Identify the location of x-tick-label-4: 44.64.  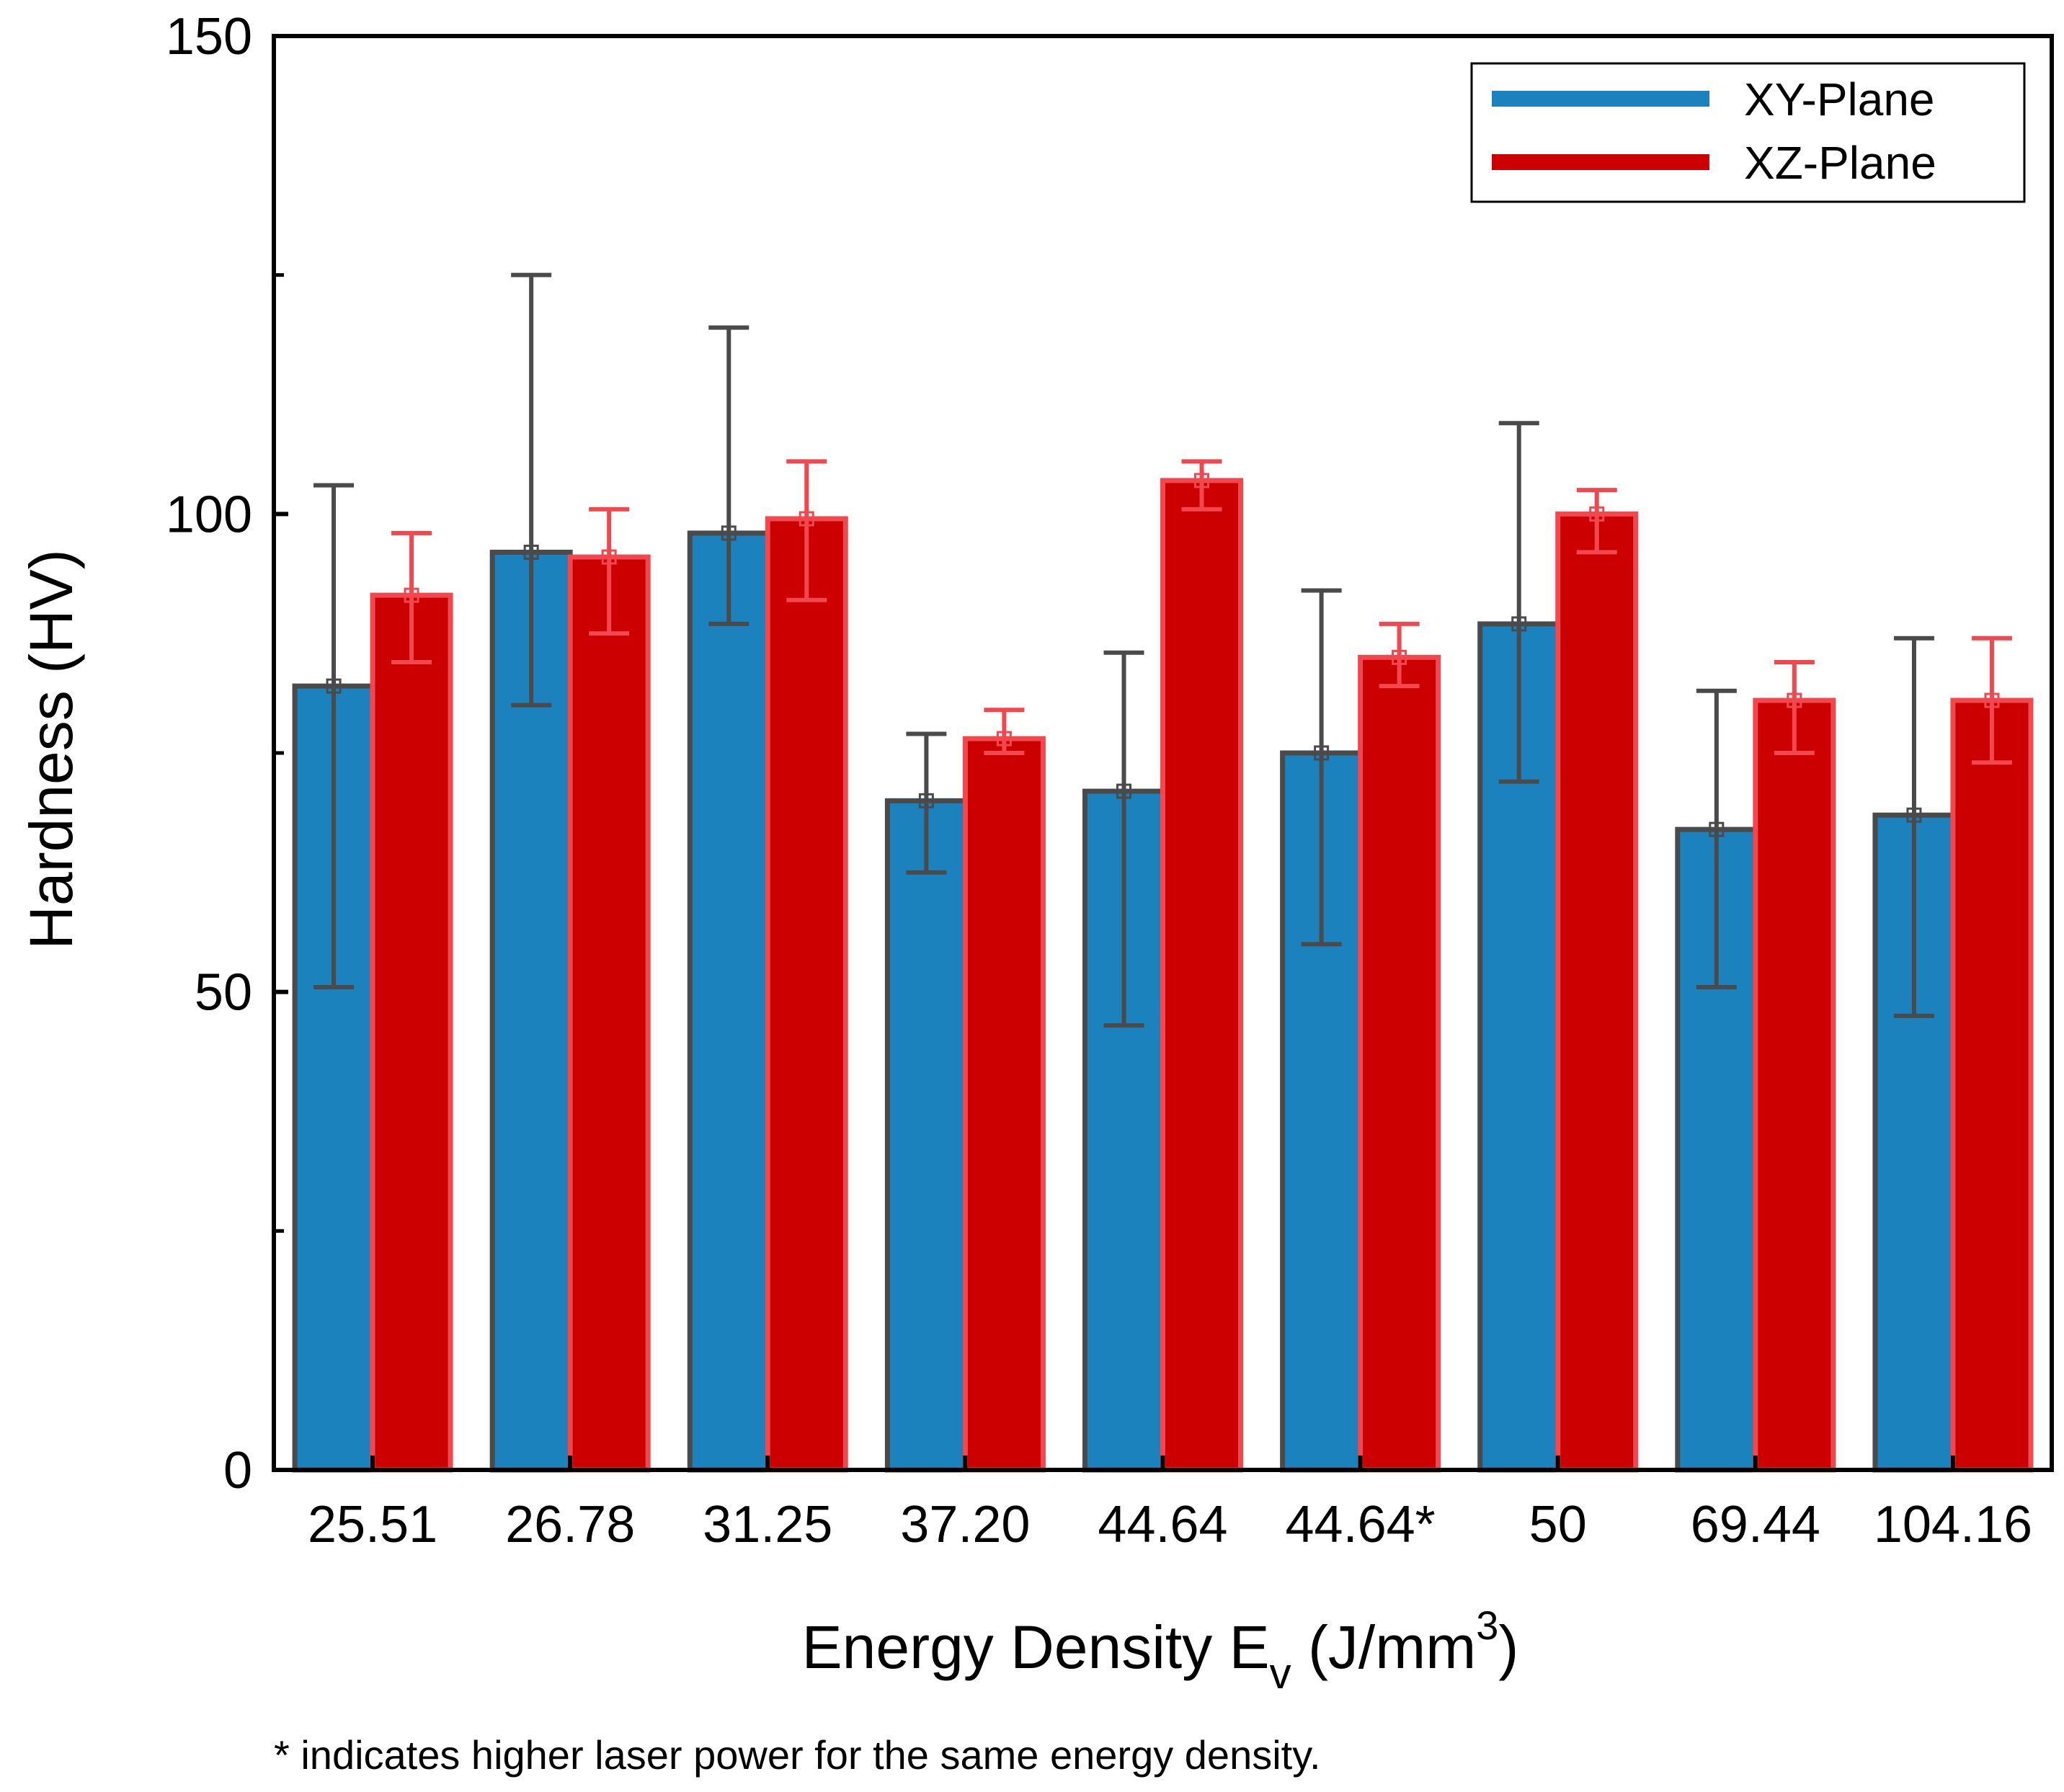
(1162, 1524).